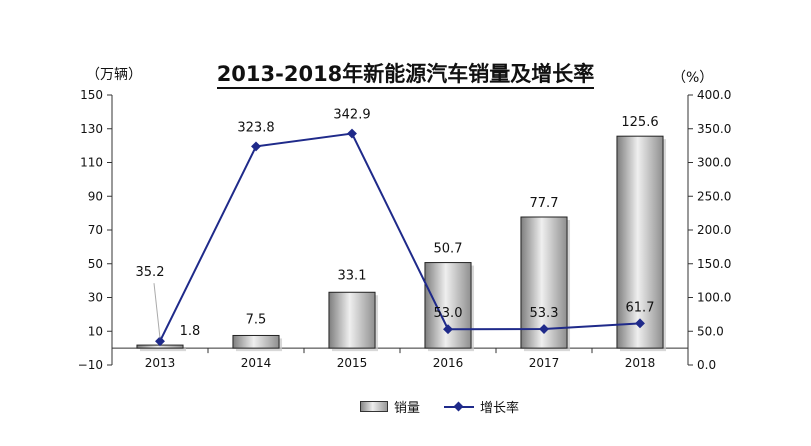 Image resolution: width=811 pixels, height=446 pixels. I want to click on left-tick-label: 90, so click(95, 196).